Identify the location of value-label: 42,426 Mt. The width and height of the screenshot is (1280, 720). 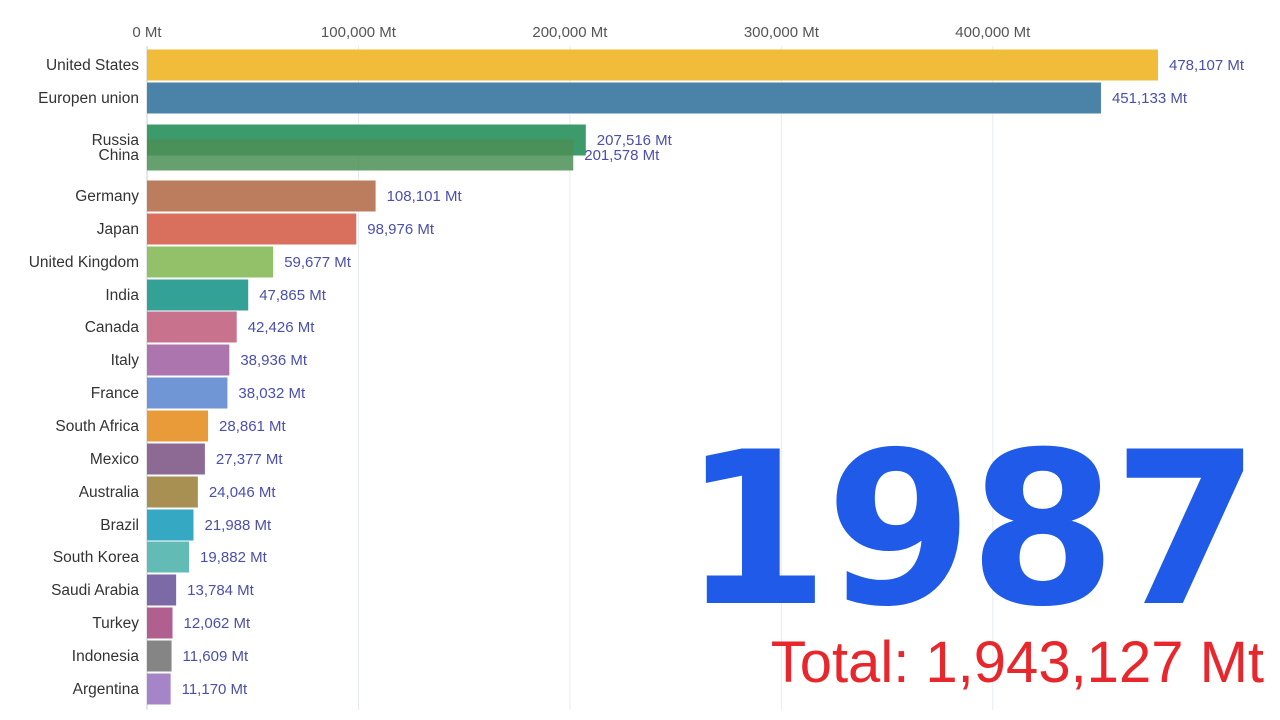
(282, 327).